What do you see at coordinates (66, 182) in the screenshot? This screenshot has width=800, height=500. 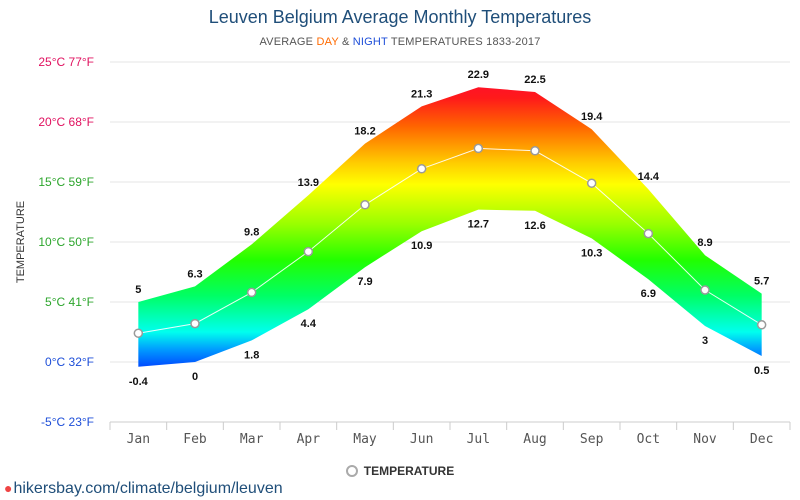 I see `y-tick-label: 15°C 59°F` at bounding box center [66, 182].